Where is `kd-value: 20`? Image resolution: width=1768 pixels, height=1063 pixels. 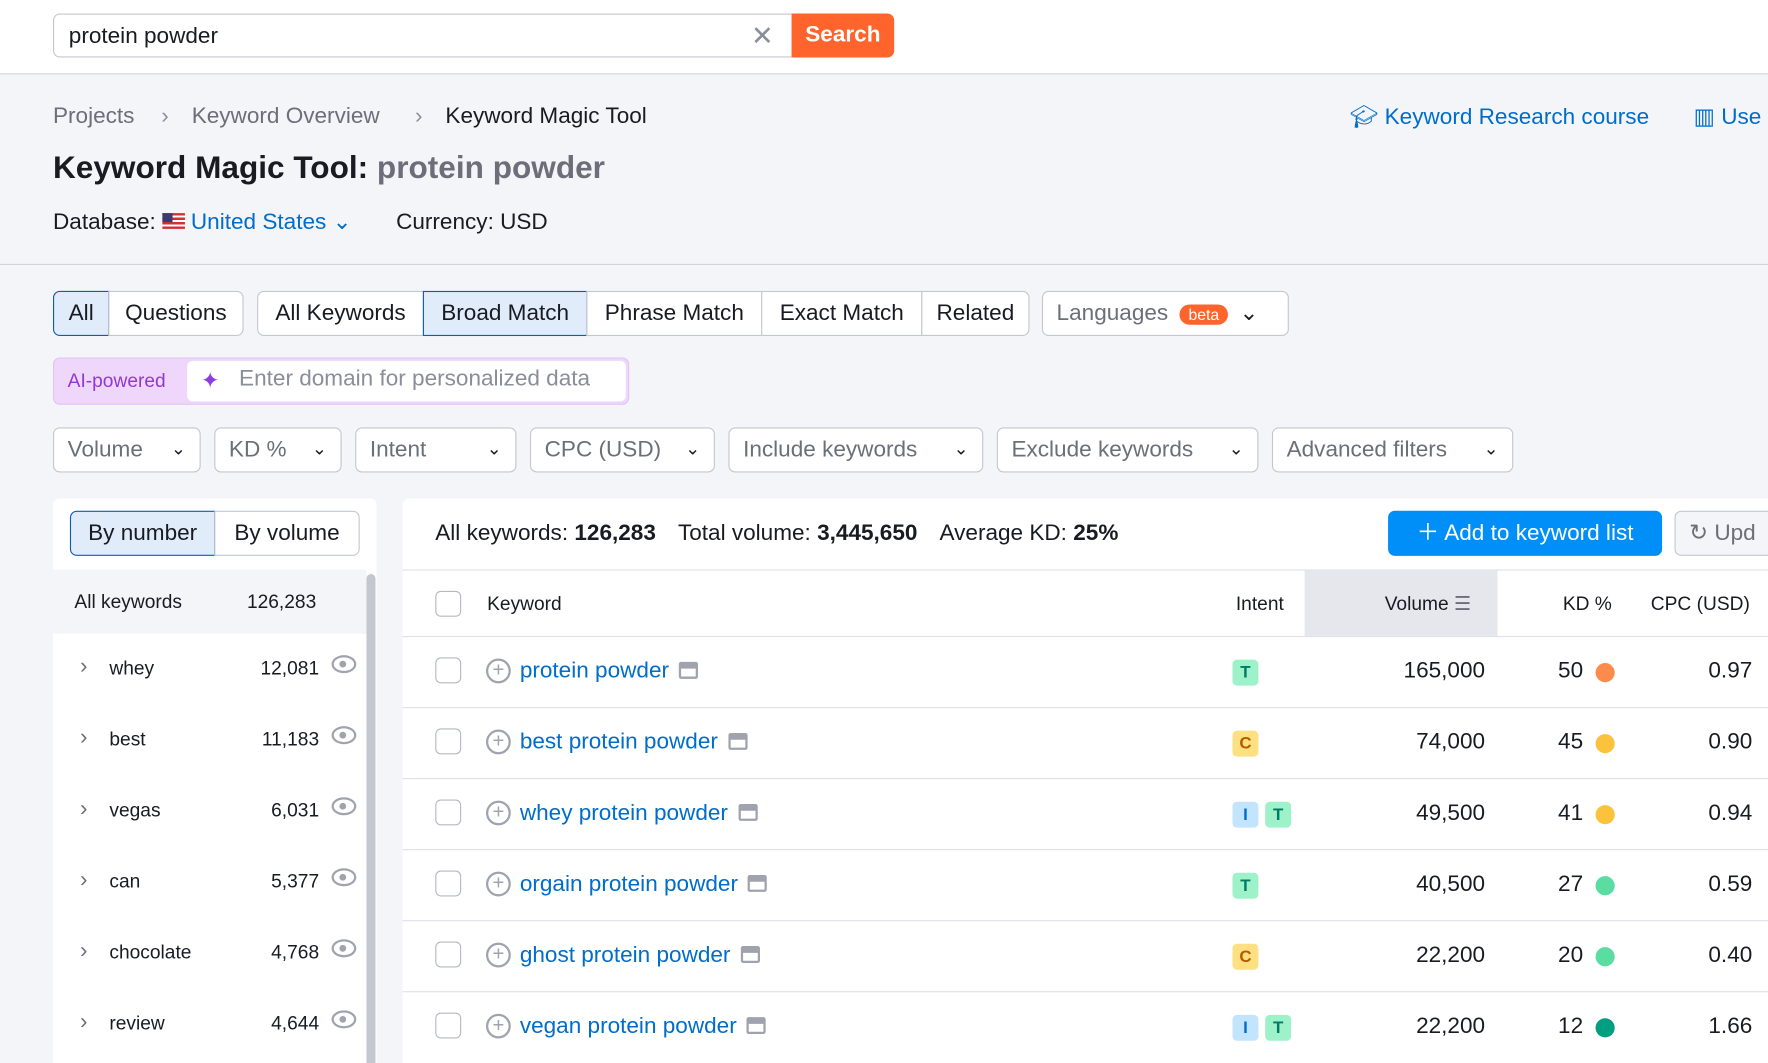 kd-value: 20 is located at coordinates (1571, 955).